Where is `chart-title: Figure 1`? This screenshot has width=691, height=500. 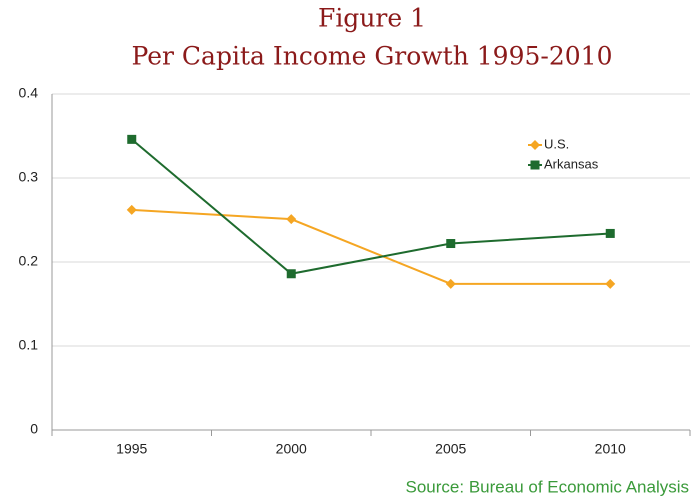 chart-title: Figure 1 is located at coordinates (372, 18).